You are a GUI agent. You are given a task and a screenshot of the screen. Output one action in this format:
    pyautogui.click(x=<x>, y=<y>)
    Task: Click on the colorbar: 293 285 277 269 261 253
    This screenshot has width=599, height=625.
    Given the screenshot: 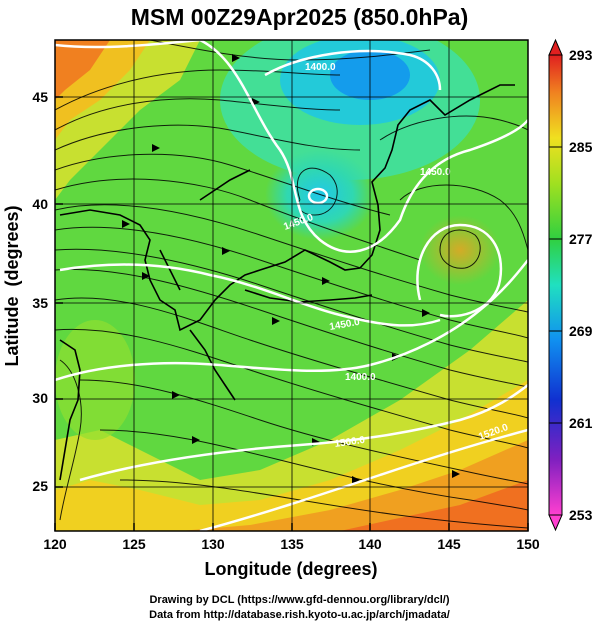 What is the action you would take?
    pyautogui.click(x=570, y=285)
    